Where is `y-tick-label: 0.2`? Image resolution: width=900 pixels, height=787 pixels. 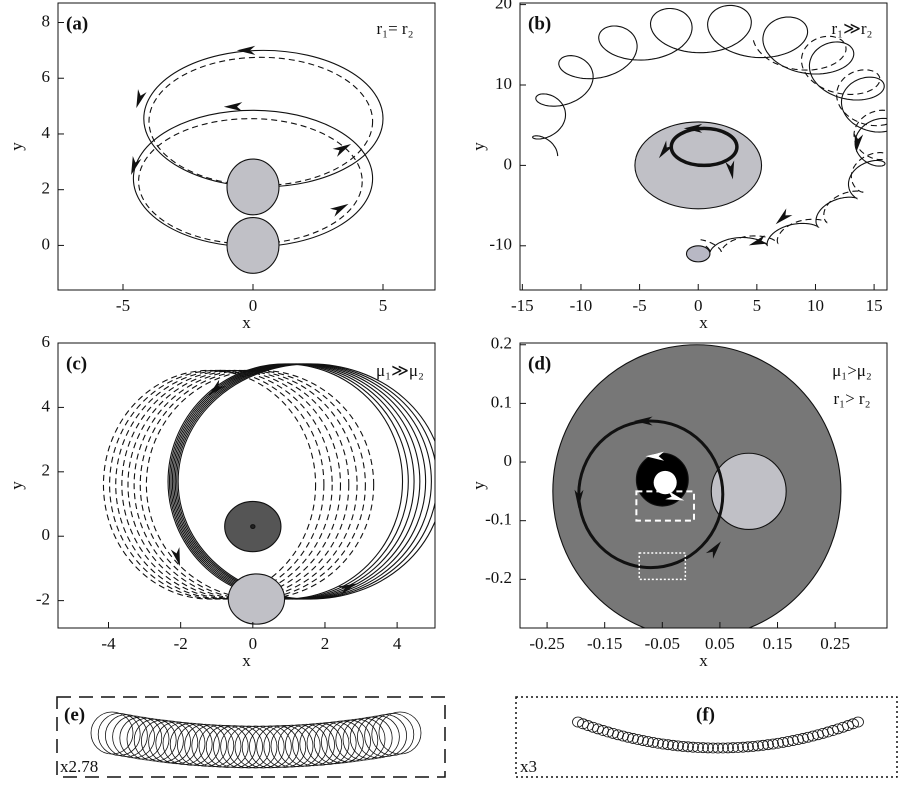 y-tick-label: 0.2 is located at coordinates (501, 343).